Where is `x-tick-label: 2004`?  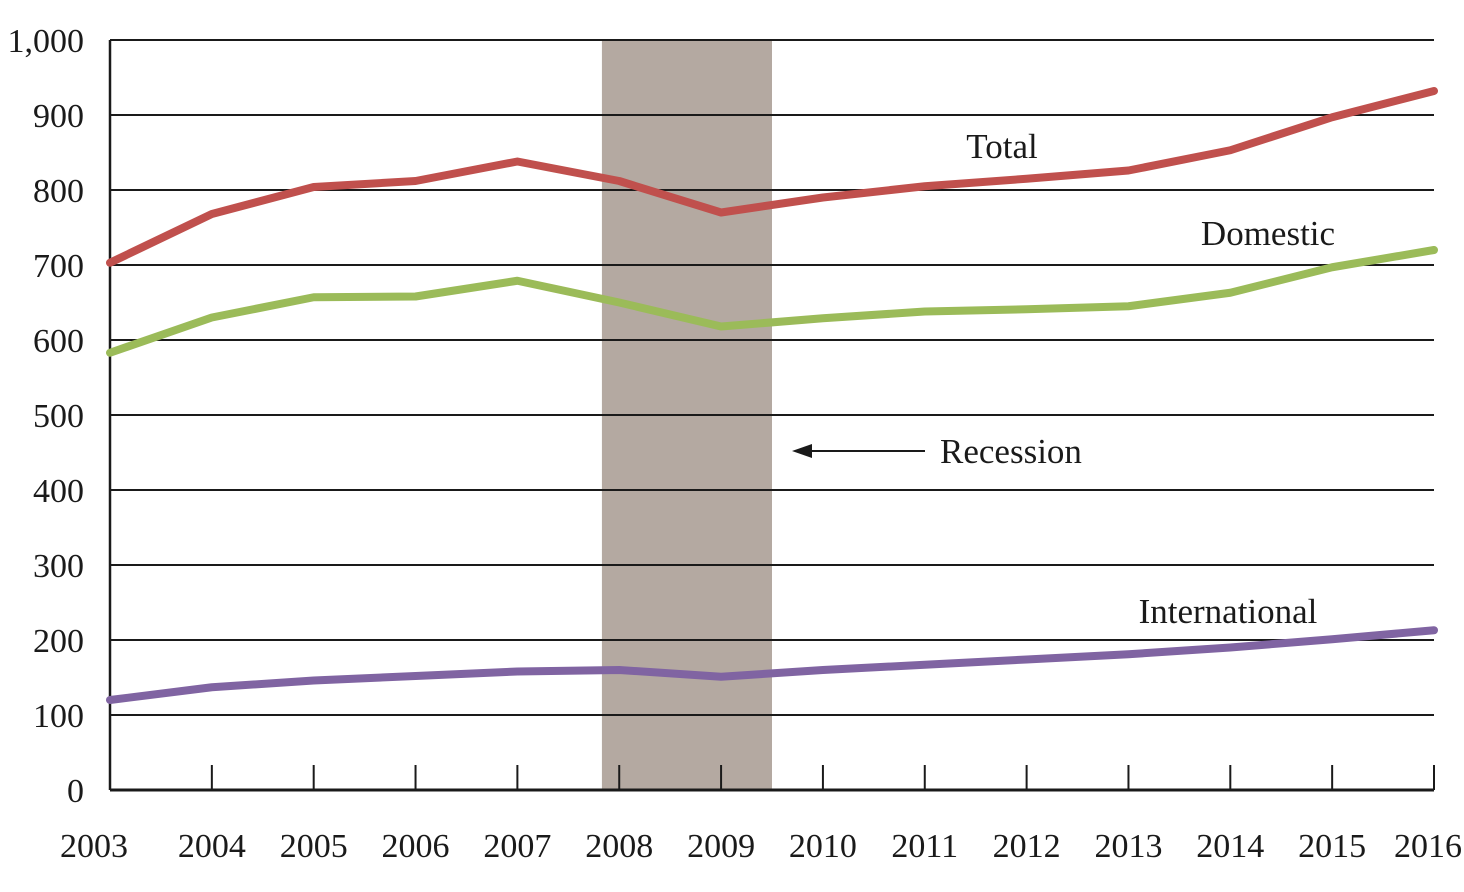 x-tick-label: 2004 is located at coordinates (212, 846).